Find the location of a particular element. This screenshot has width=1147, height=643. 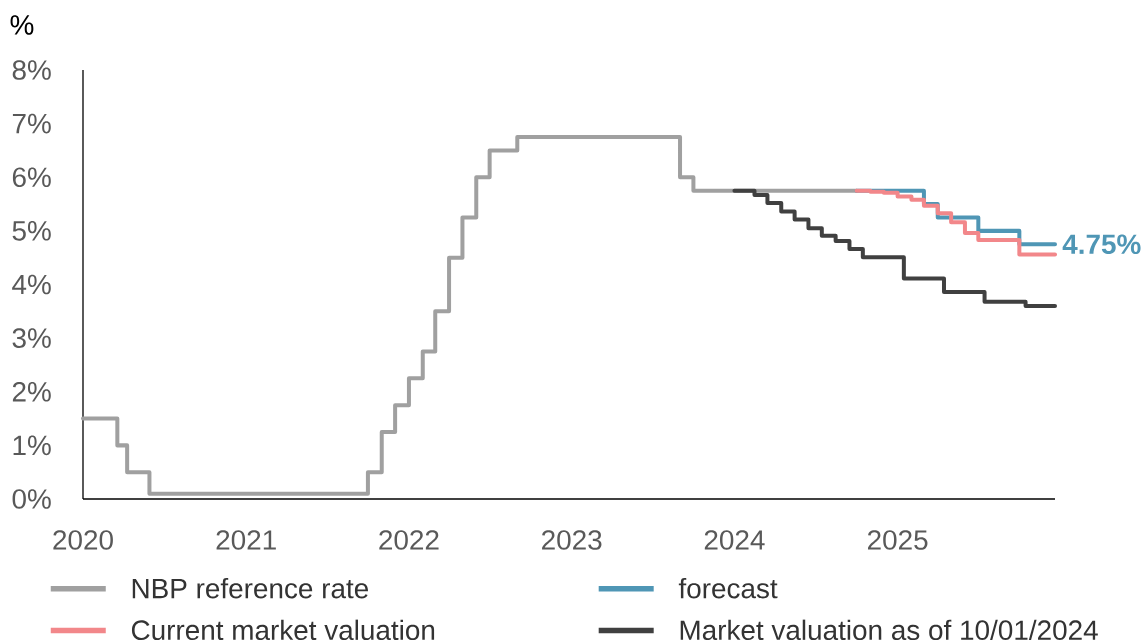

x-tick-label: 2022 is located at coordinates (409, 540).